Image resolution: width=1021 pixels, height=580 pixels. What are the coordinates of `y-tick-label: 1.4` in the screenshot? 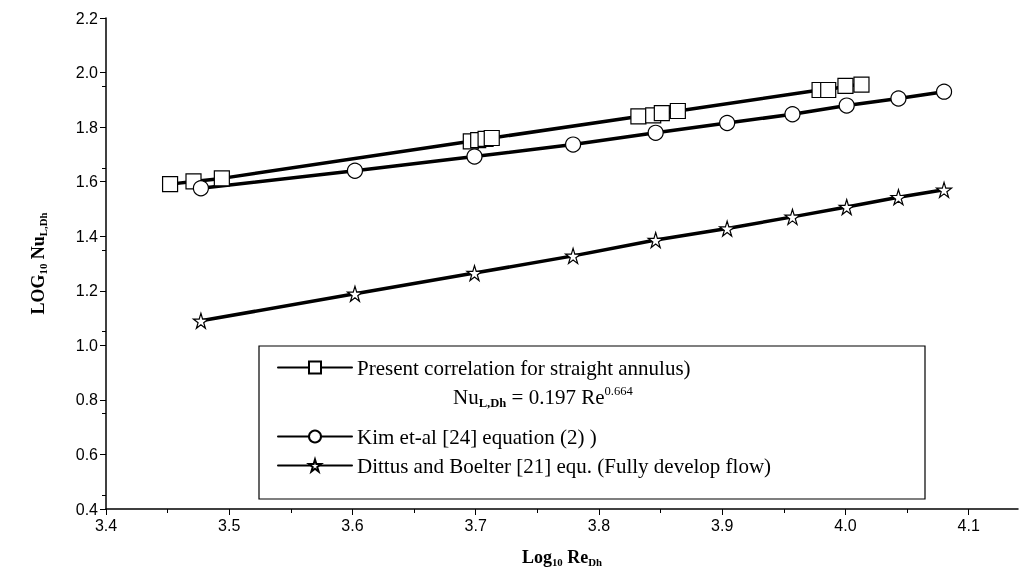 It's located at (87, 236).